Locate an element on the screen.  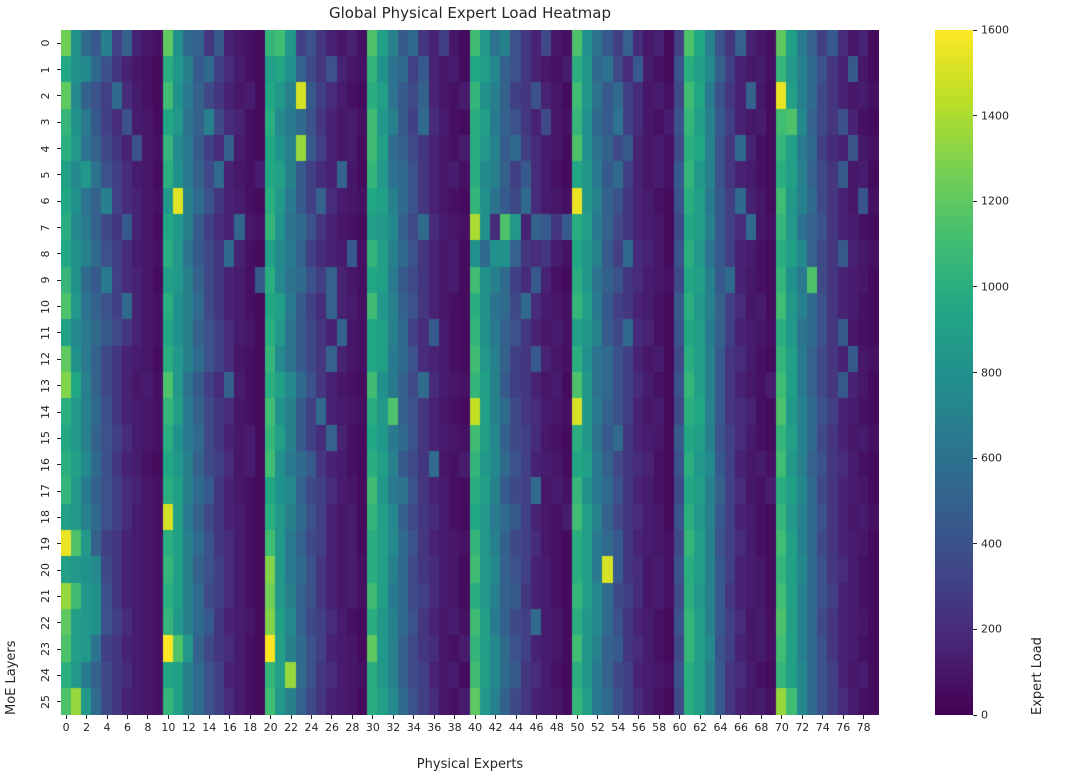
y-tick-label: 4 is located at coordinates (45, 149).